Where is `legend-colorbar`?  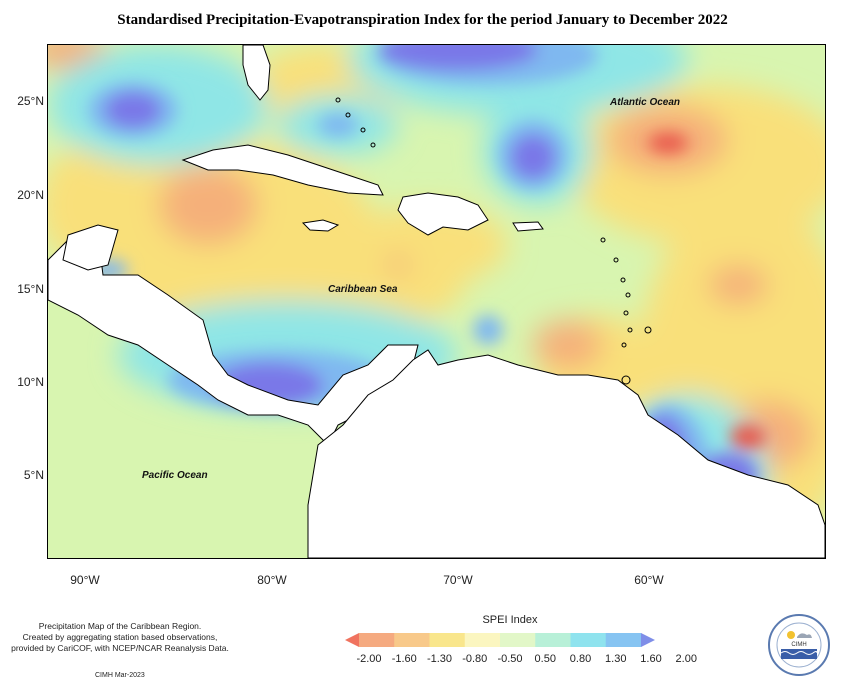 legend-colorbar is located at coordinates (500, 640).